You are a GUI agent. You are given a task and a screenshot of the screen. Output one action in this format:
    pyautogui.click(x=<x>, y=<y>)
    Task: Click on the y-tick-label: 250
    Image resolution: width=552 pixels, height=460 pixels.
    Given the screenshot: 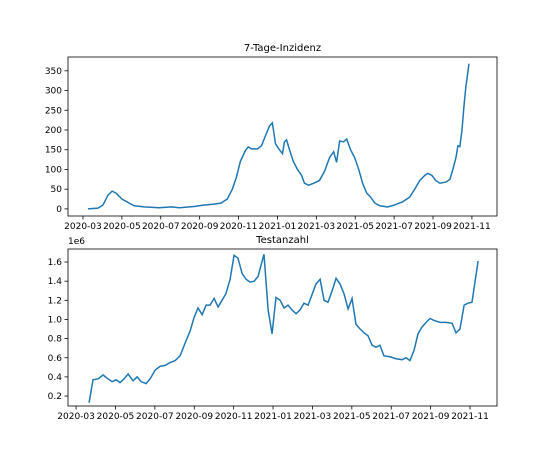 What is the action you would take?
    pyautogui.click(x=53, y=111)
    